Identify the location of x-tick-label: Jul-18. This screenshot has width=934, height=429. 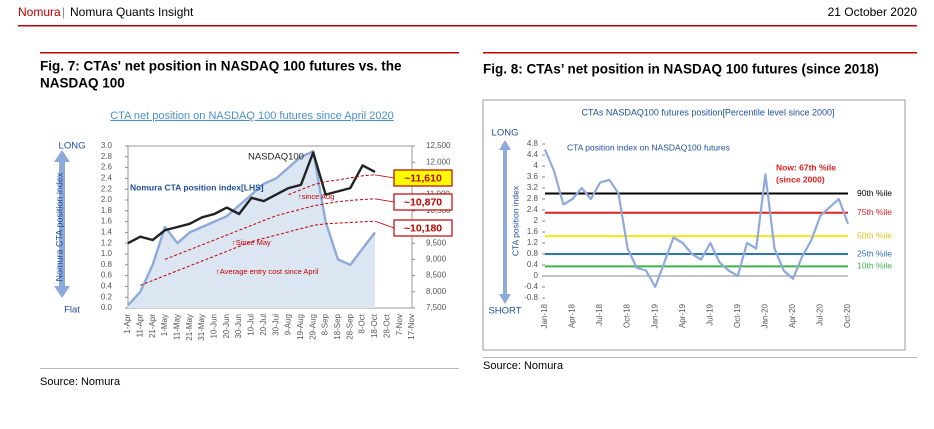
(599, 314).